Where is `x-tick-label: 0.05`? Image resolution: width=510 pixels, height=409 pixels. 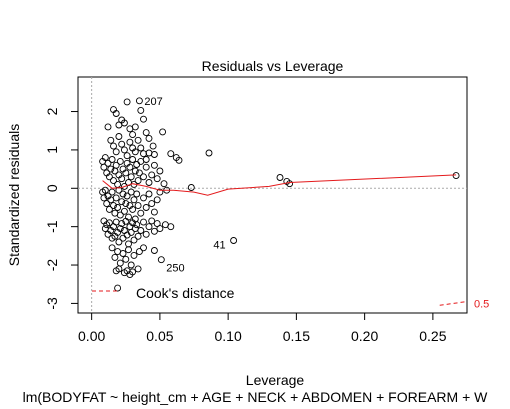 x-tick-label: 0.05 is located at coordinates (159, 336).